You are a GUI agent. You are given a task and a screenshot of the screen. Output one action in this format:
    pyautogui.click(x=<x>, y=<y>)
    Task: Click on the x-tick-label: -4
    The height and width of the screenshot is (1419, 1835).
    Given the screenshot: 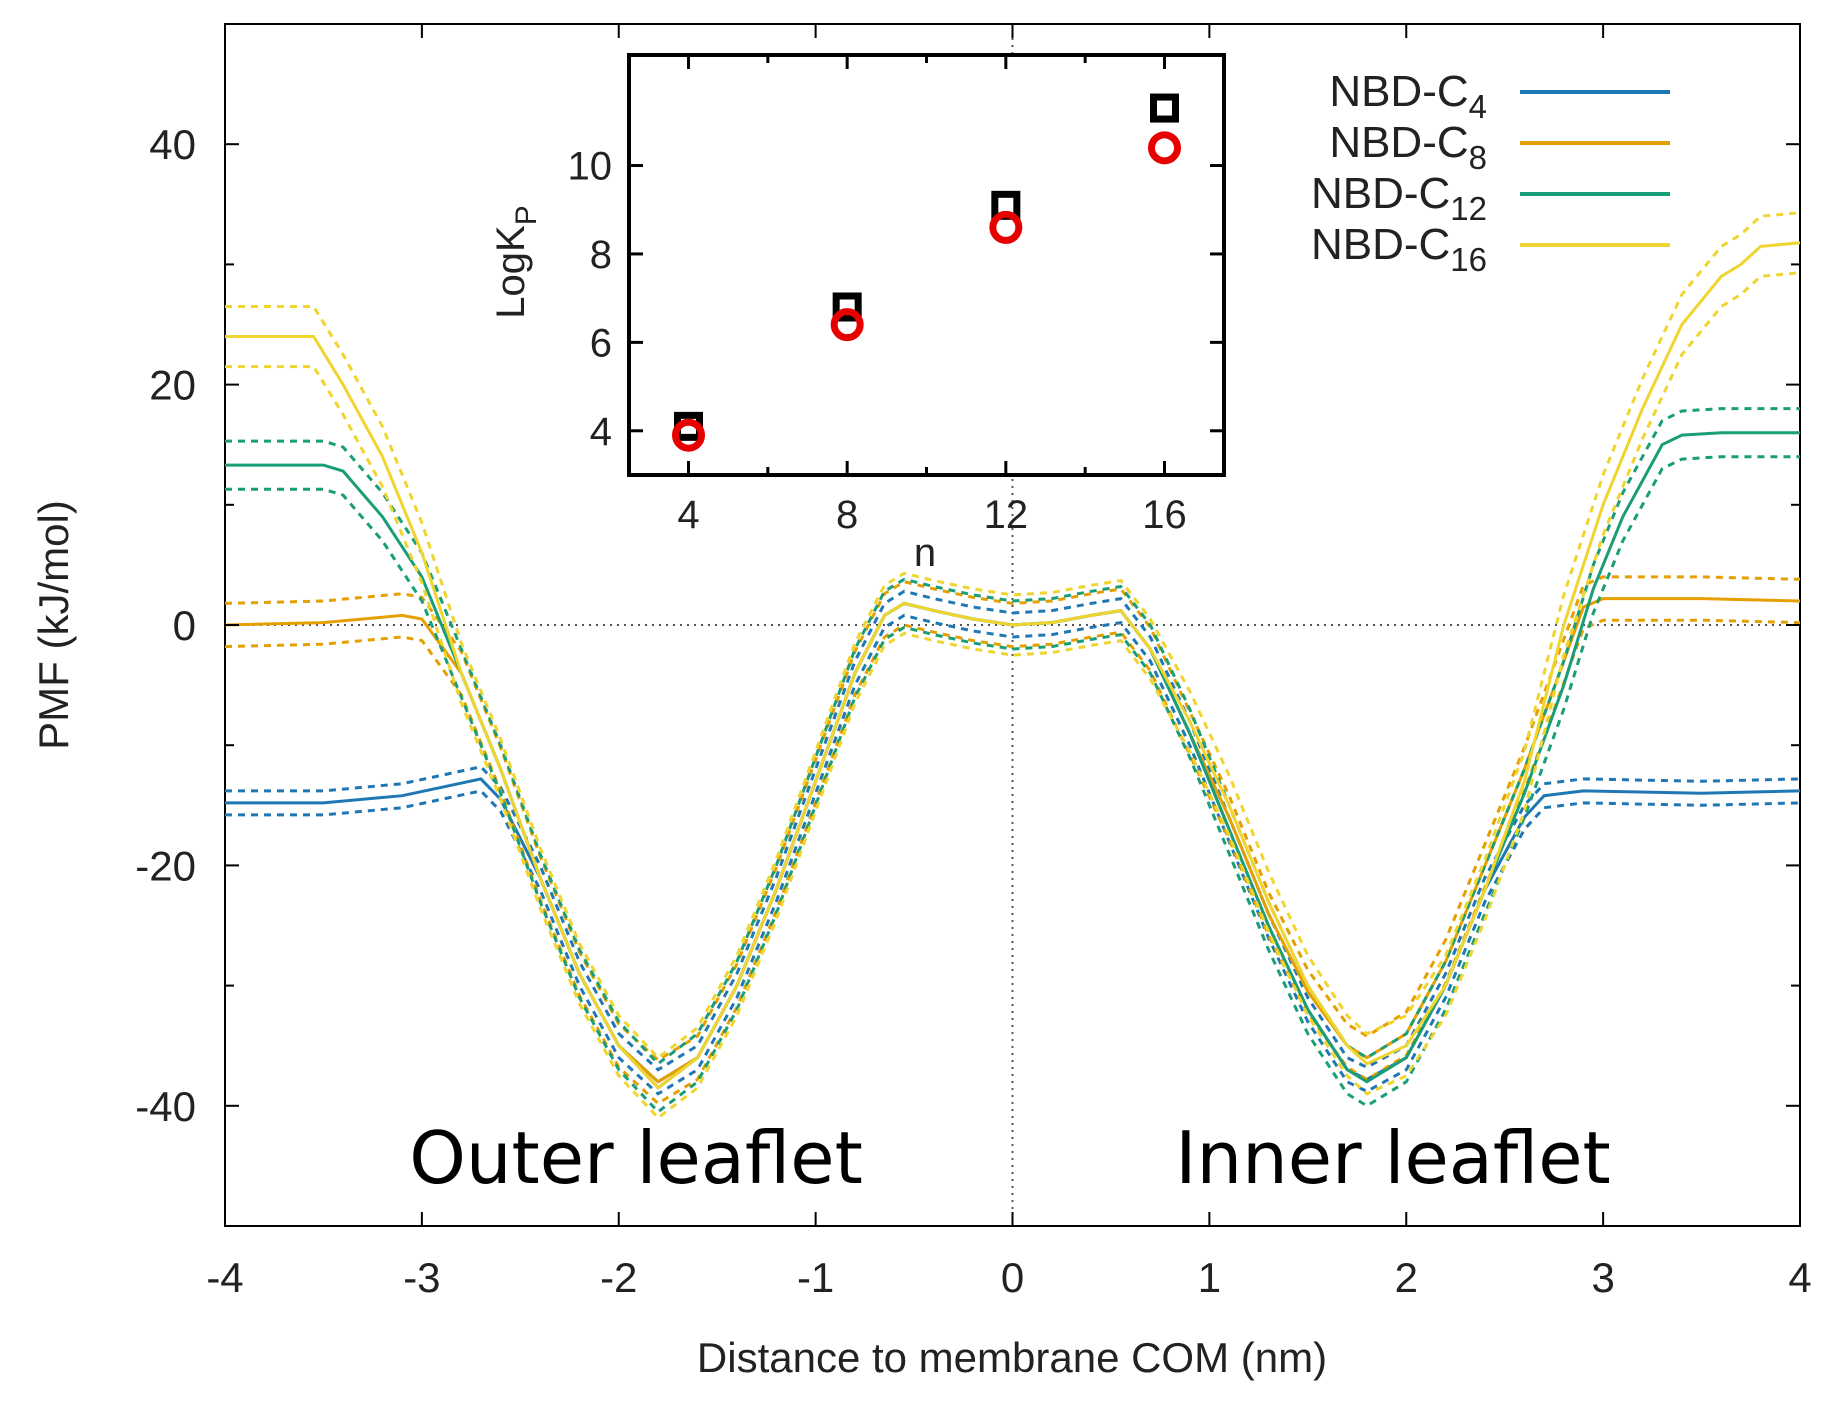 What is the action you would take?
    pyautogui.click(x=224, y=1277)
    